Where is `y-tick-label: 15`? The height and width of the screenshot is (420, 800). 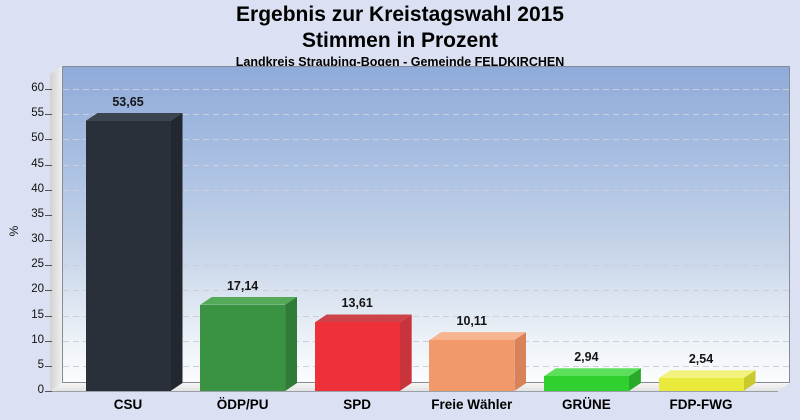 y-tick-label: 15 is located at coordinates (37, 314).